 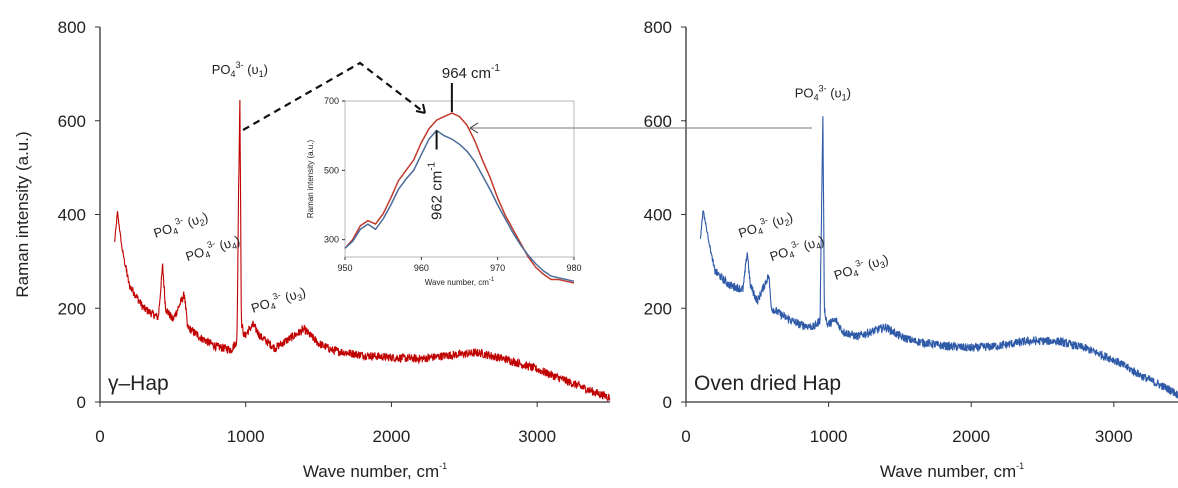 I want to click on right-peak-label: PO43- (υ3), so click(x=860, y=266).